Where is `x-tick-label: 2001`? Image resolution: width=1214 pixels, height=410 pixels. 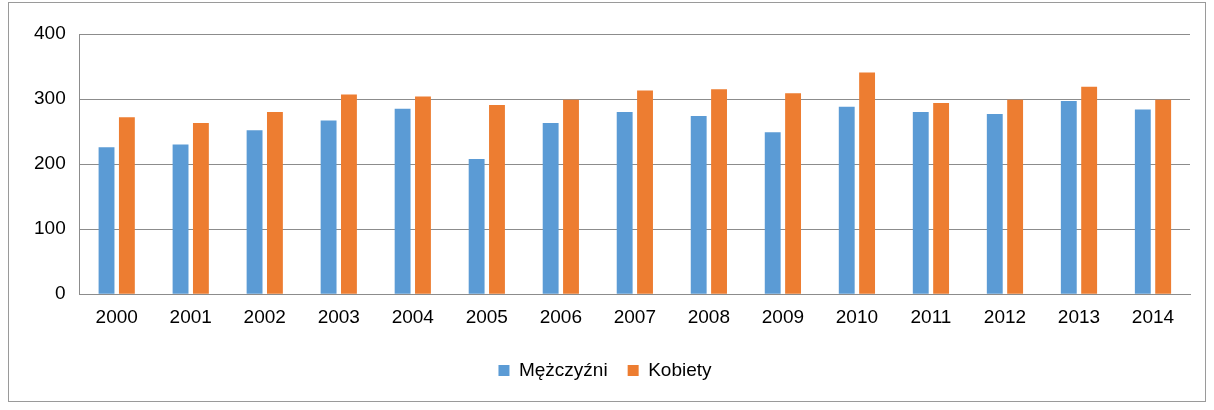
x-tick-label: 2001 is located at coordinates (190, 316).